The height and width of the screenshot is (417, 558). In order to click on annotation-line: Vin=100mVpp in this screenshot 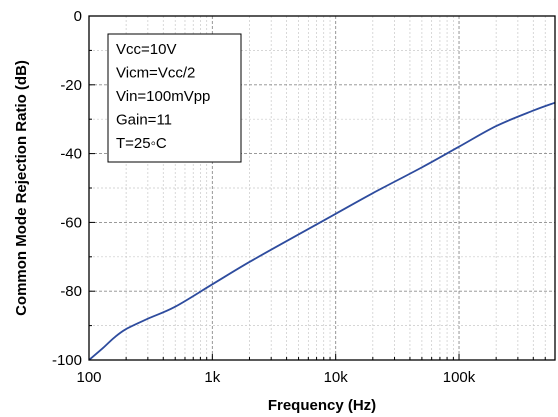, I will do `click(163, 96)`.